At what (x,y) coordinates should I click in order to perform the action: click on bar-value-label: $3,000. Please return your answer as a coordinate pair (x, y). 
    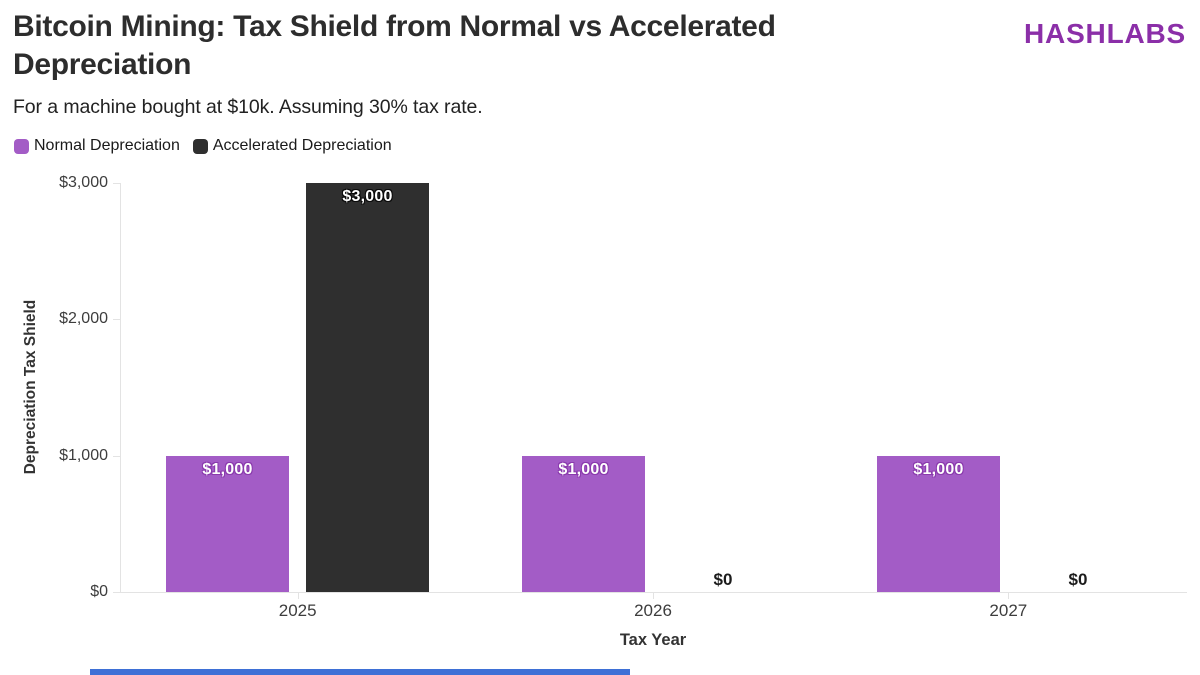
    Looking at the image, I should click on (367, 196).